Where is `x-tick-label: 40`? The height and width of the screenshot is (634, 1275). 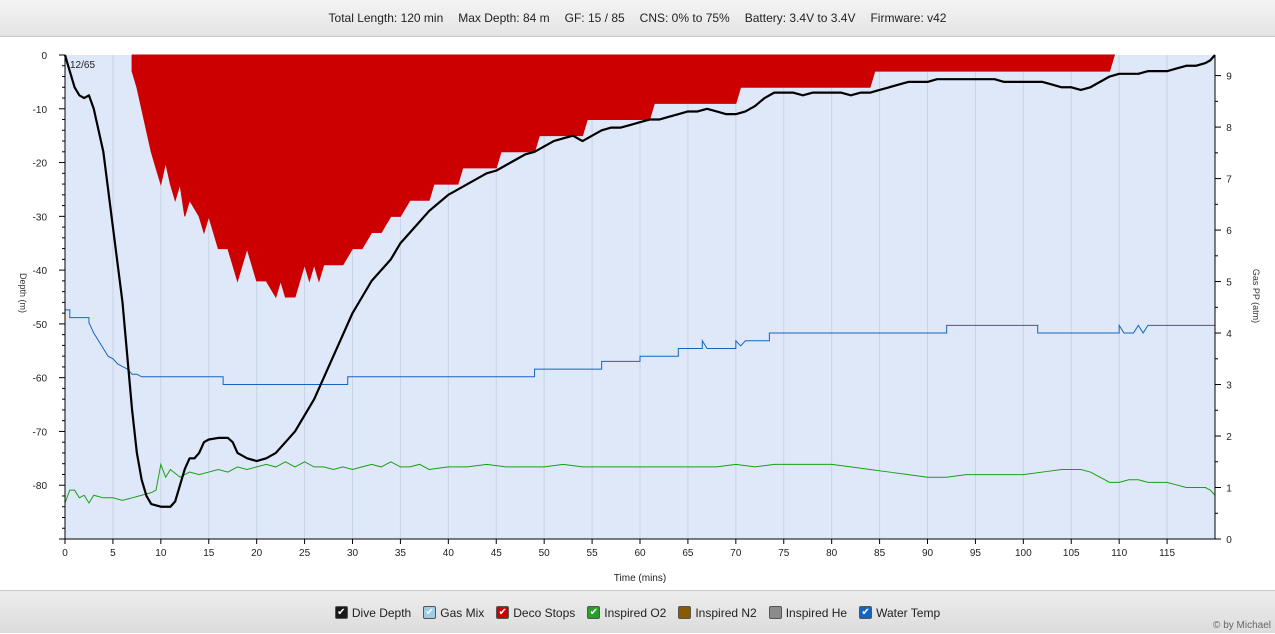
x-tick-label: 40 is located at coordinates (449, 553).